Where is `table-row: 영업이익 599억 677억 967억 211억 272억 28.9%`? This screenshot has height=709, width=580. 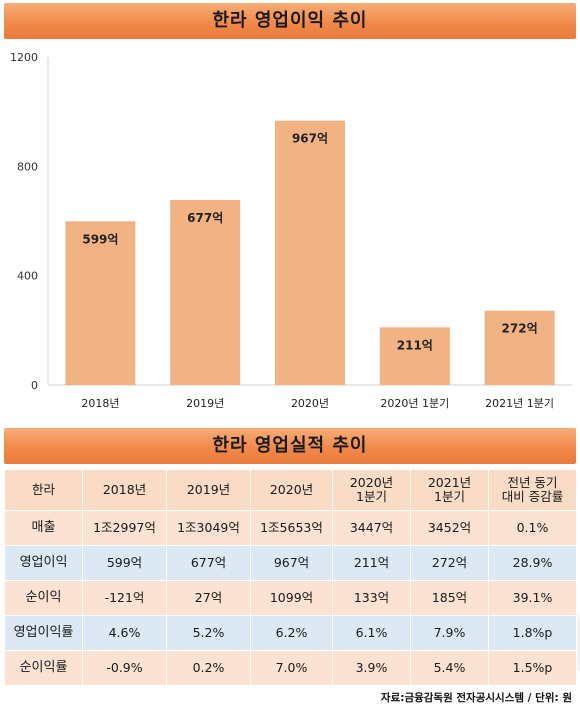 table-row: 영업이익 599억 677억 967억 211억 272억 28.9% is located at coordinates (290, 563).